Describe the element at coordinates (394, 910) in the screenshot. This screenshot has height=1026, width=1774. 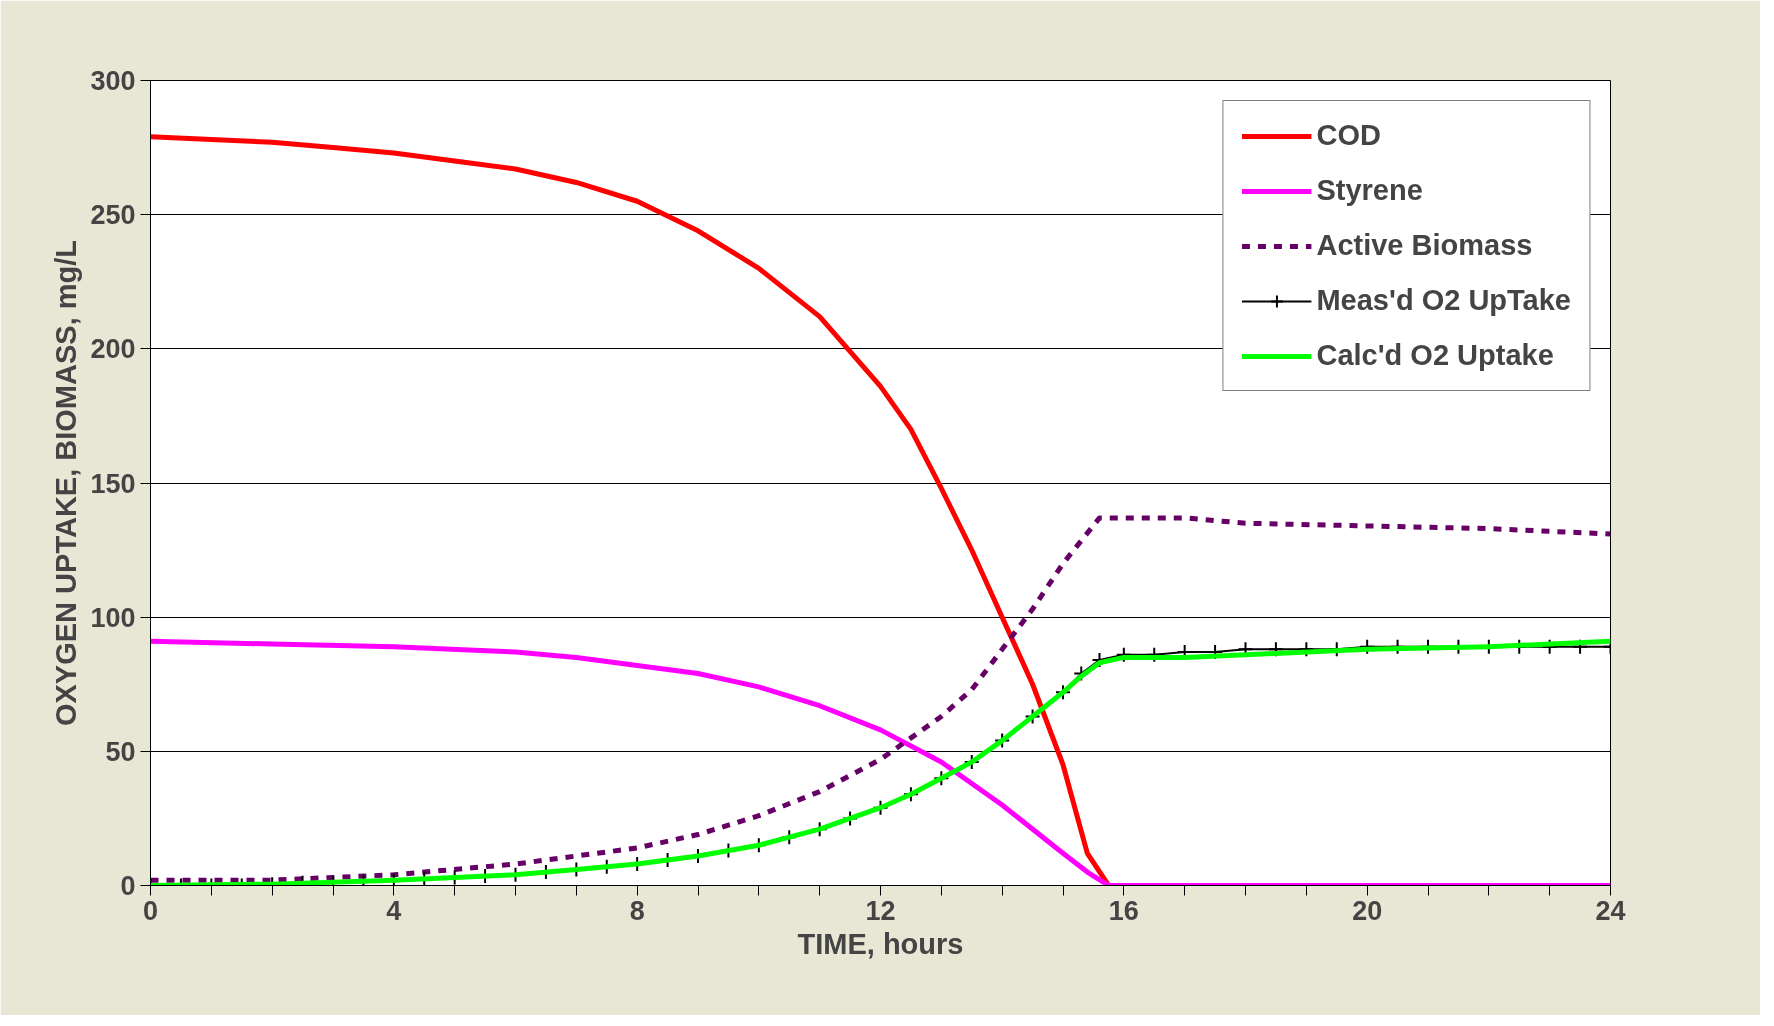
I see `x-tick-label: 4` at that location.